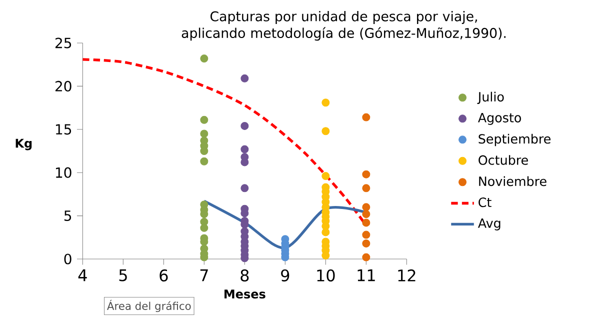  What do you see at coordinates (503, 160) in the screenshot?
I see `legend-label: Octubre` at bounding box center [503, 160].